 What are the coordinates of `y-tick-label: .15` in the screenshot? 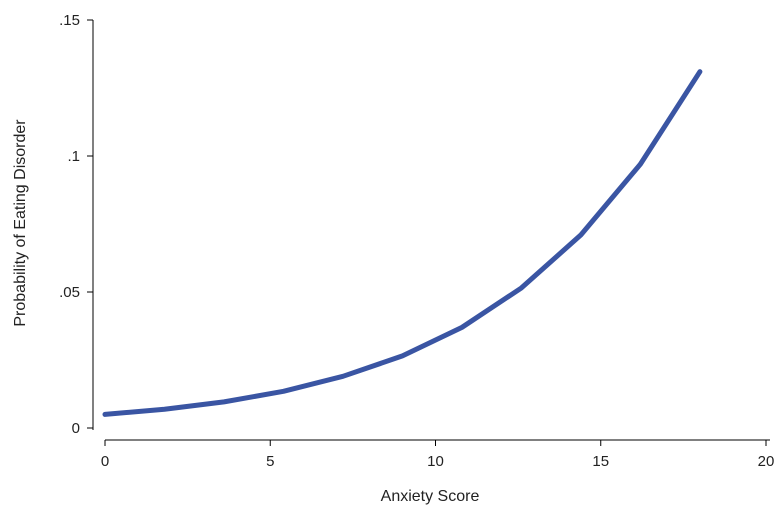 It's located at (69, 20).